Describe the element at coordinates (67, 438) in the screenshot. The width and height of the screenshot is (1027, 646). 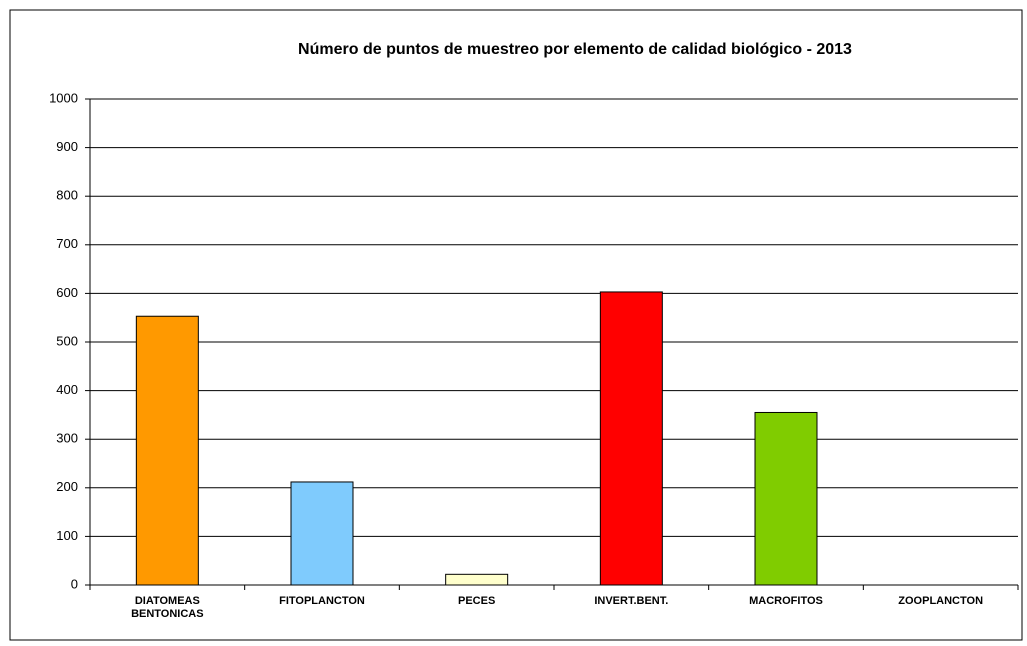
I see `y-tick-label: 300` at that location.